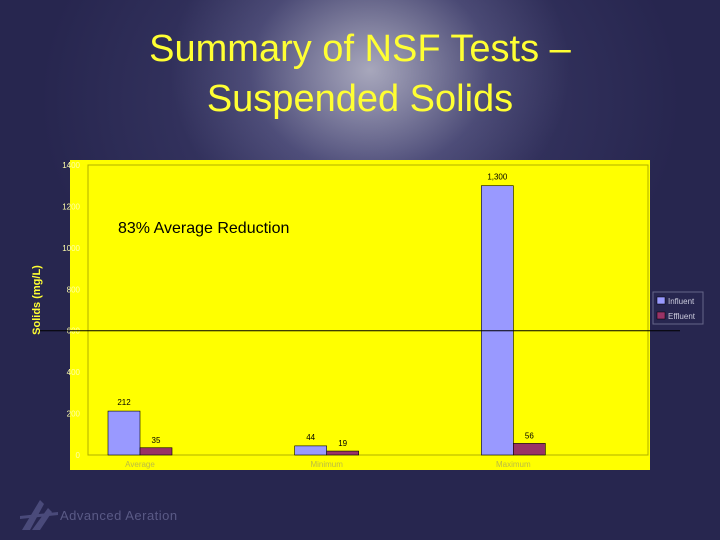 The width and height of the screenshot is (720, 540). Describe the element at coordinates (78, 455) in the screenshot. I see `y-tick-label: 0` at that location.